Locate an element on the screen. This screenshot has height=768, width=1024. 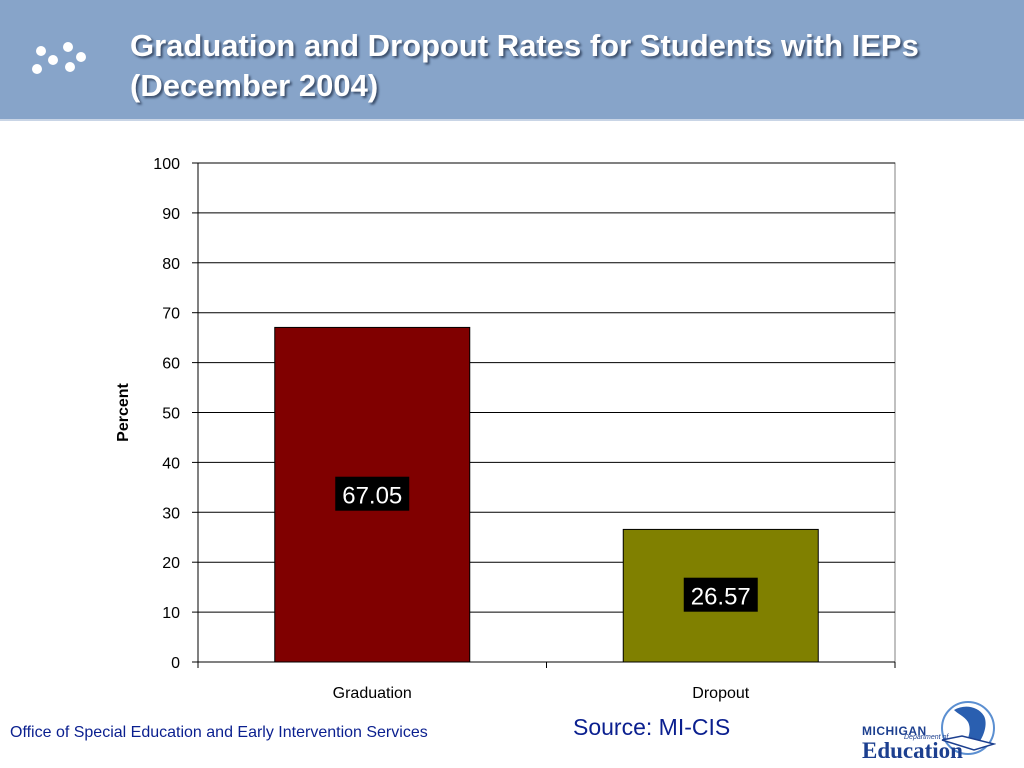
y-tick-label: 0 is located at coordinates (175, 663).